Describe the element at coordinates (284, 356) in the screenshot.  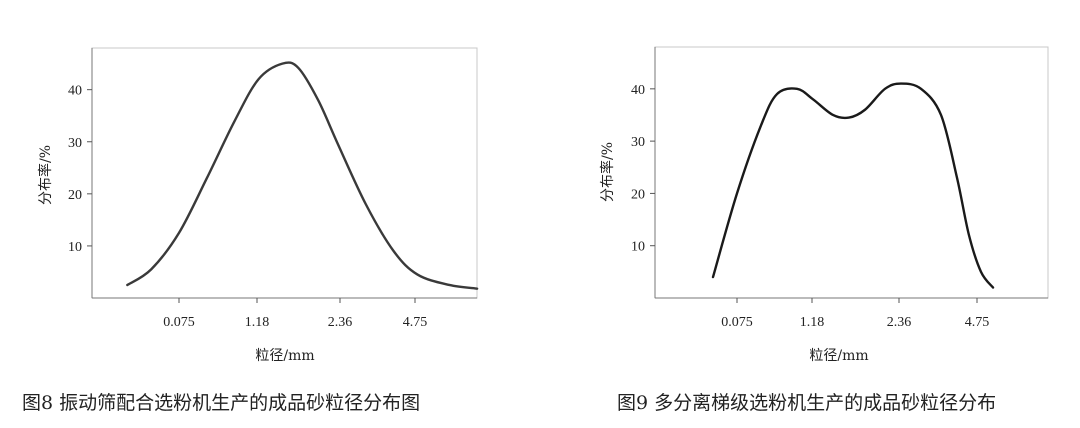
I see `chart-8-x-axis-label: 粒径/mm` at that location.